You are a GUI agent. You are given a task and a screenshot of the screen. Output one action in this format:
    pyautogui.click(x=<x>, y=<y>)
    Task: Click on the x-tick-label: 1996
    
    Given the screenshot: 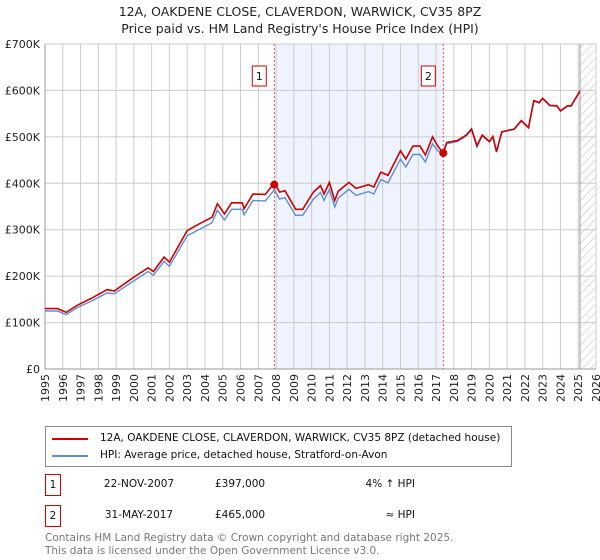 What is the action you would take?
    pyautogui.click(x=63, y=388)
    